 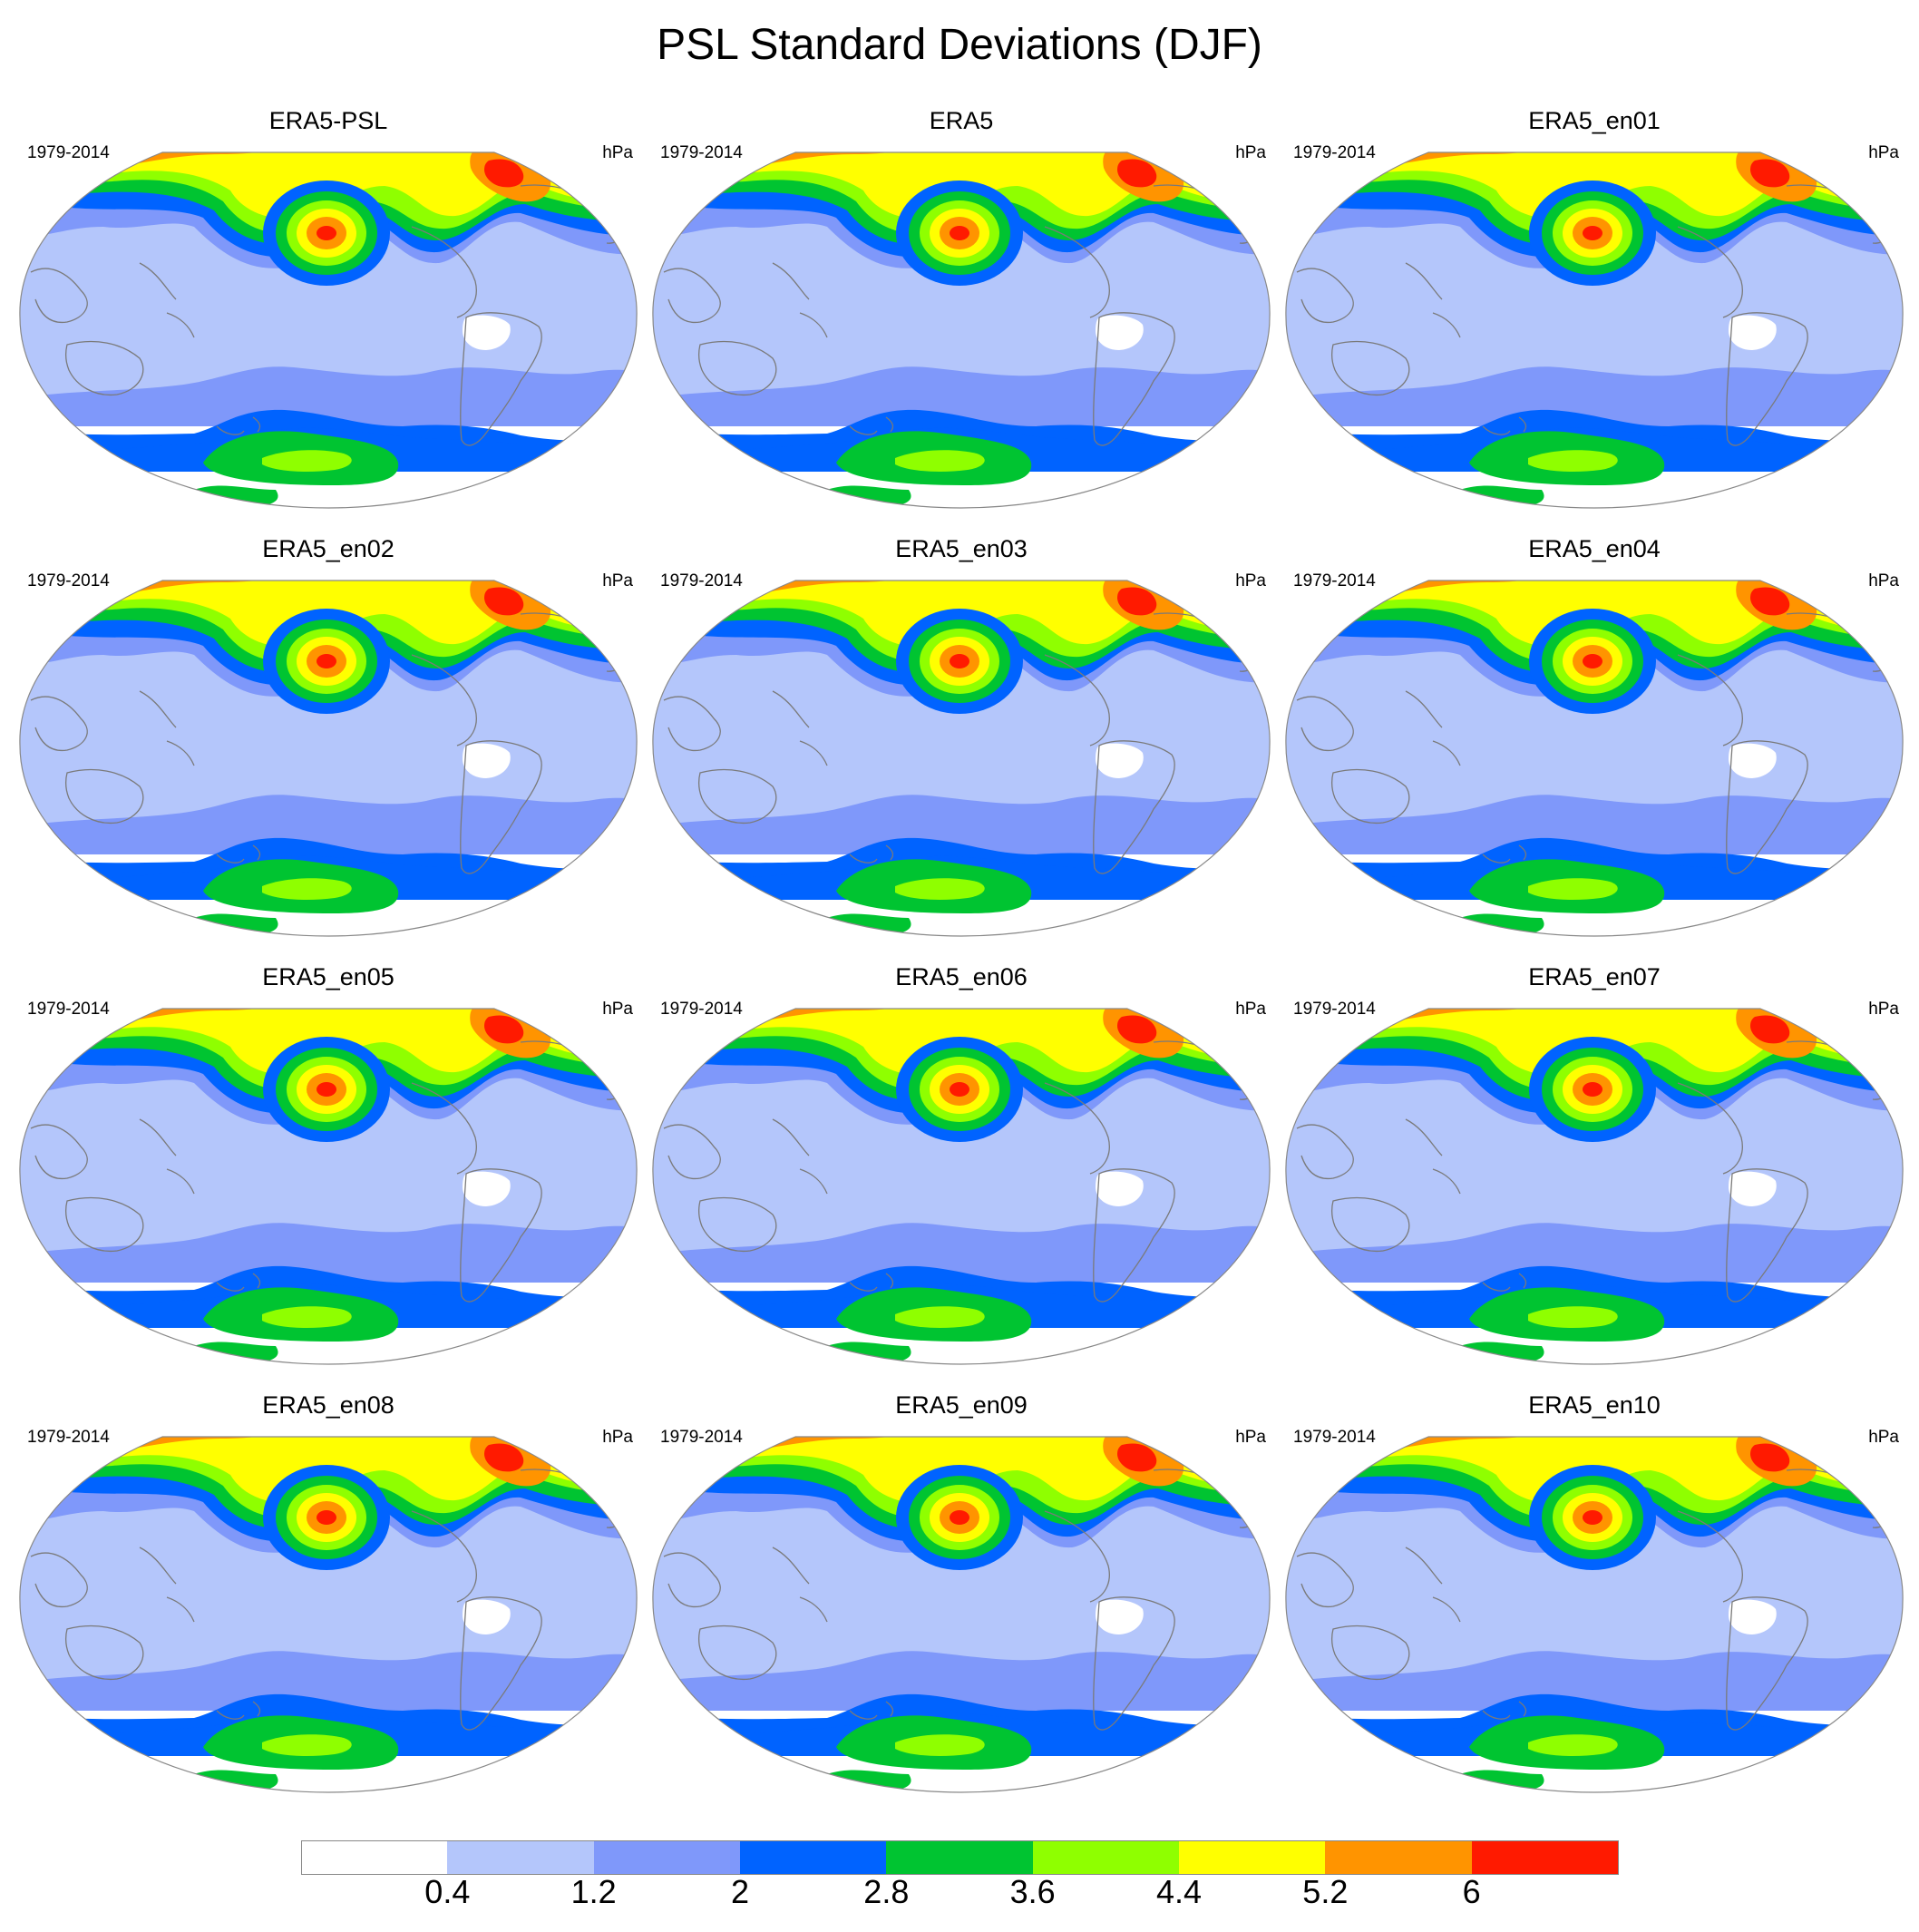 What do you see at coordinates (328, 120) in the screenshot?
I see `panel-title: ERA5-PSL` at bounding box center [328, 120].